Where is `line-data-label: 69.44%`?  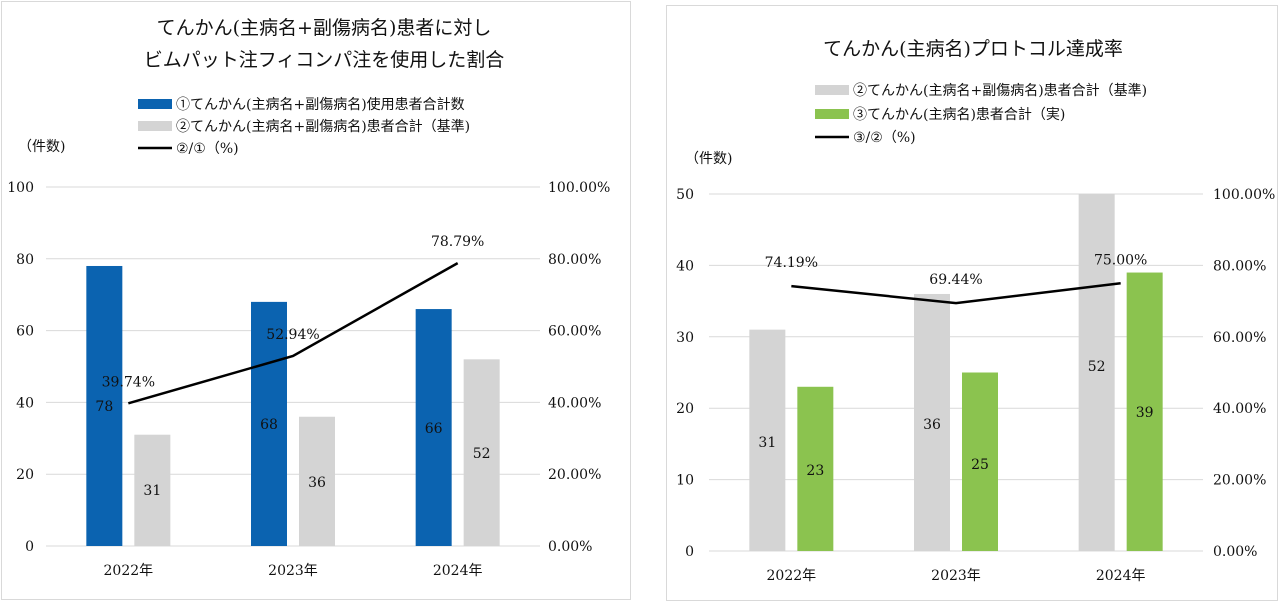
line-data-label: 69.44% is located at coordinates (955, 280).